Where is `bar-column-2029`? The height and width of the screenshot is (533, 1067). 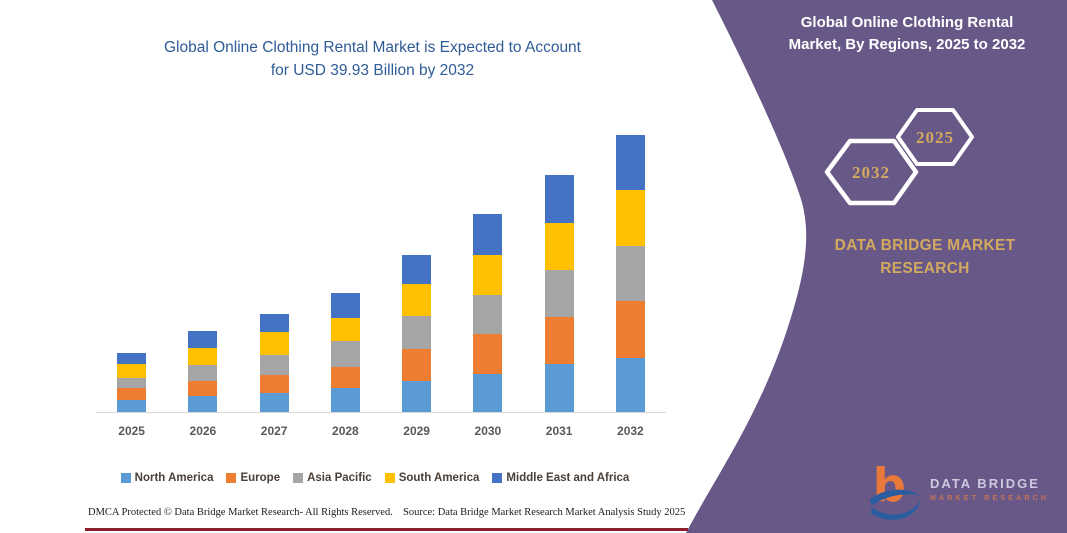 bar-column-2029 is located at coordinates (416, 271).